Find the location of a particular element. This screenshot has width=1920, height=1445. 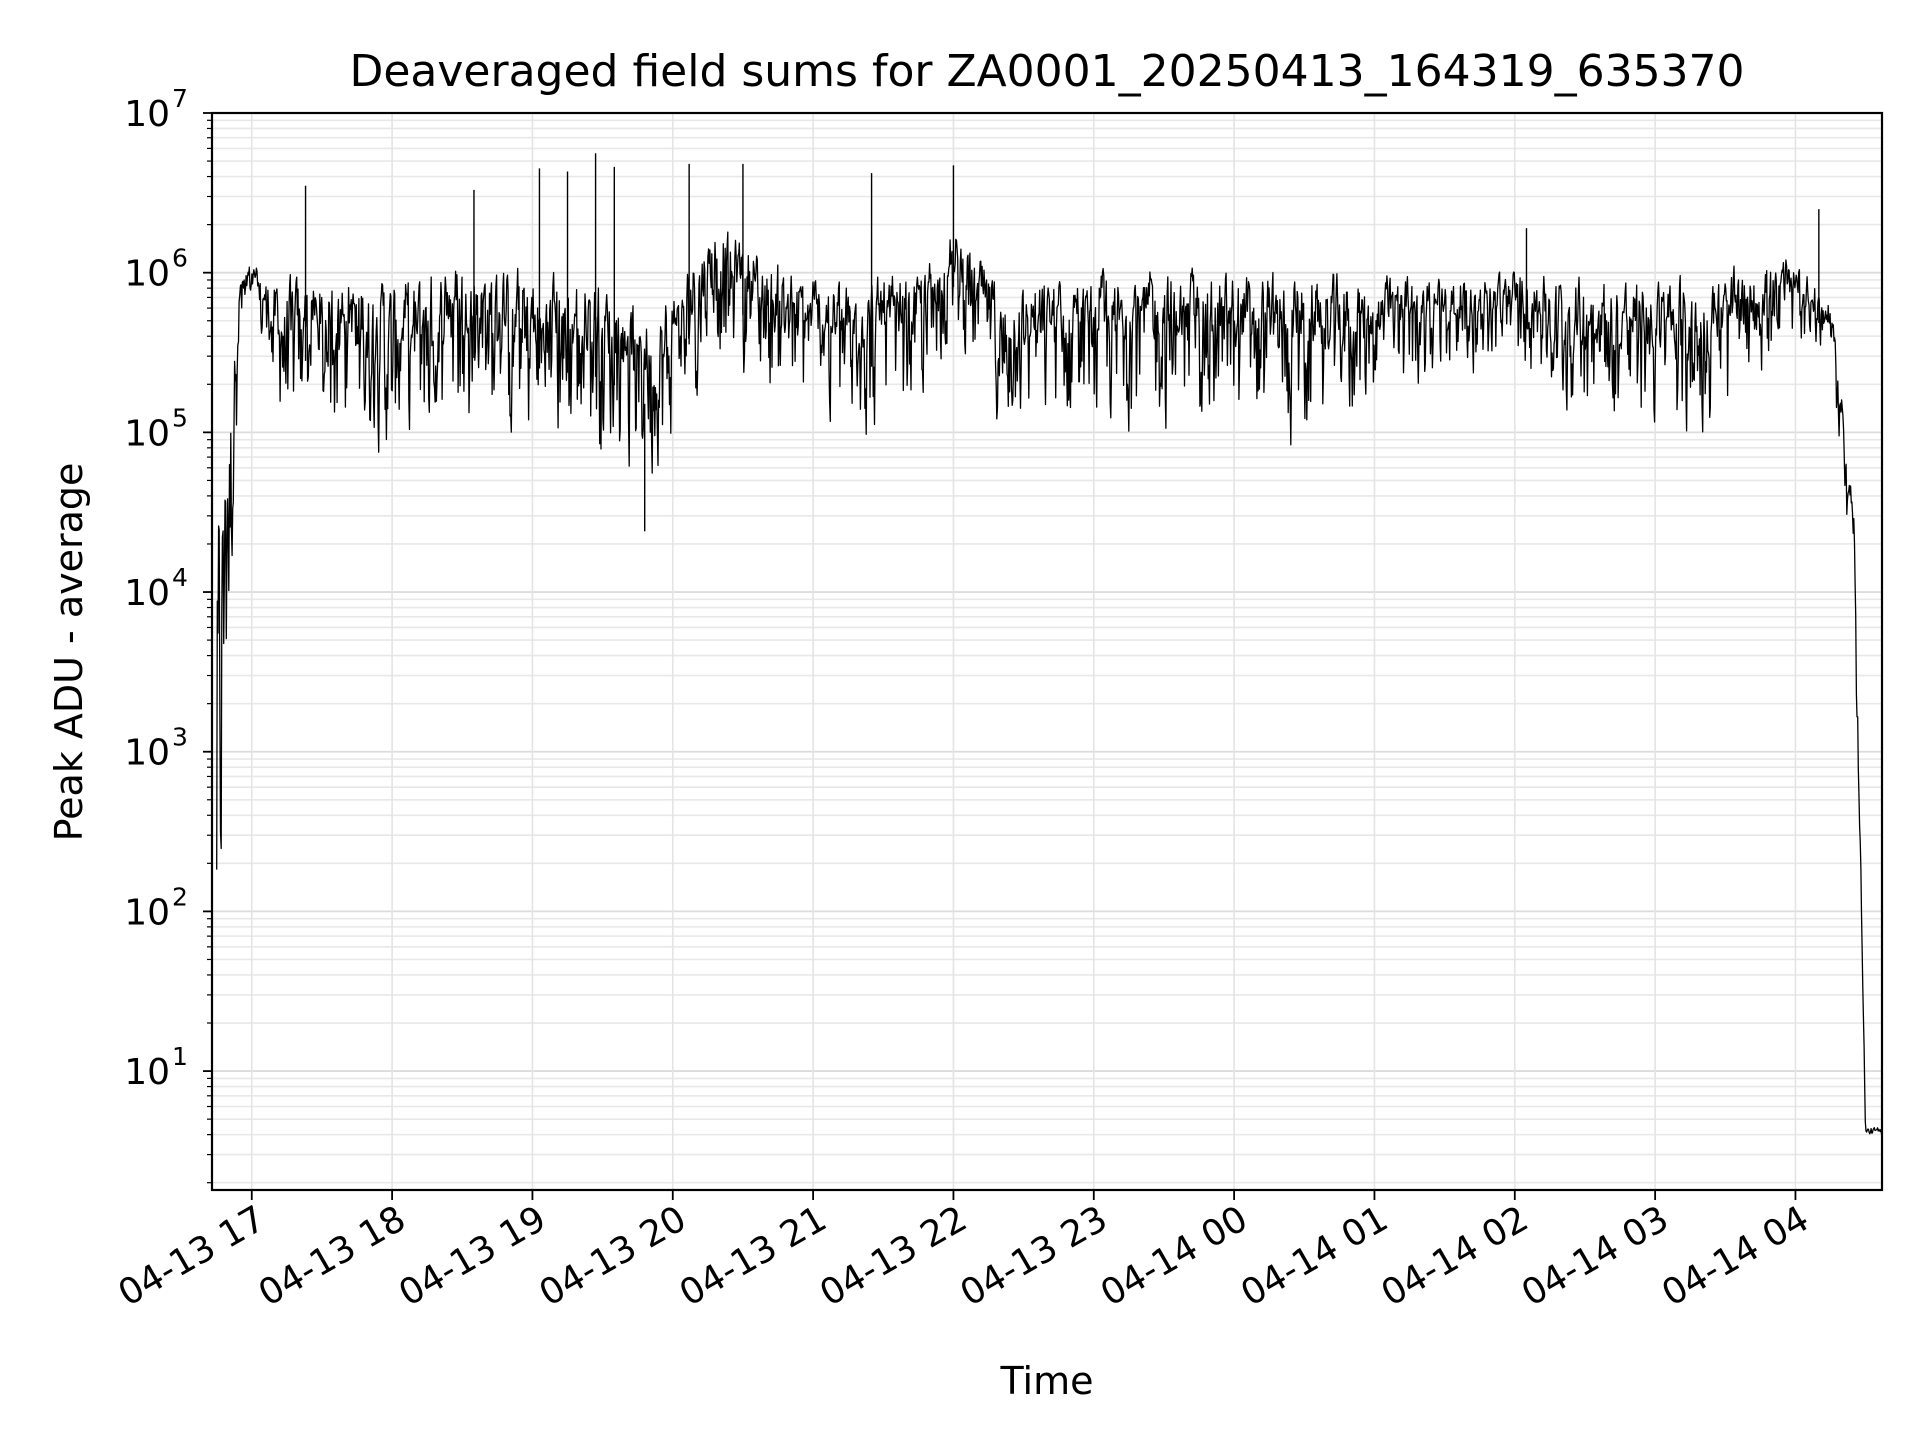

y-tick-exponent: 5 is located at coordinates (180, 417).